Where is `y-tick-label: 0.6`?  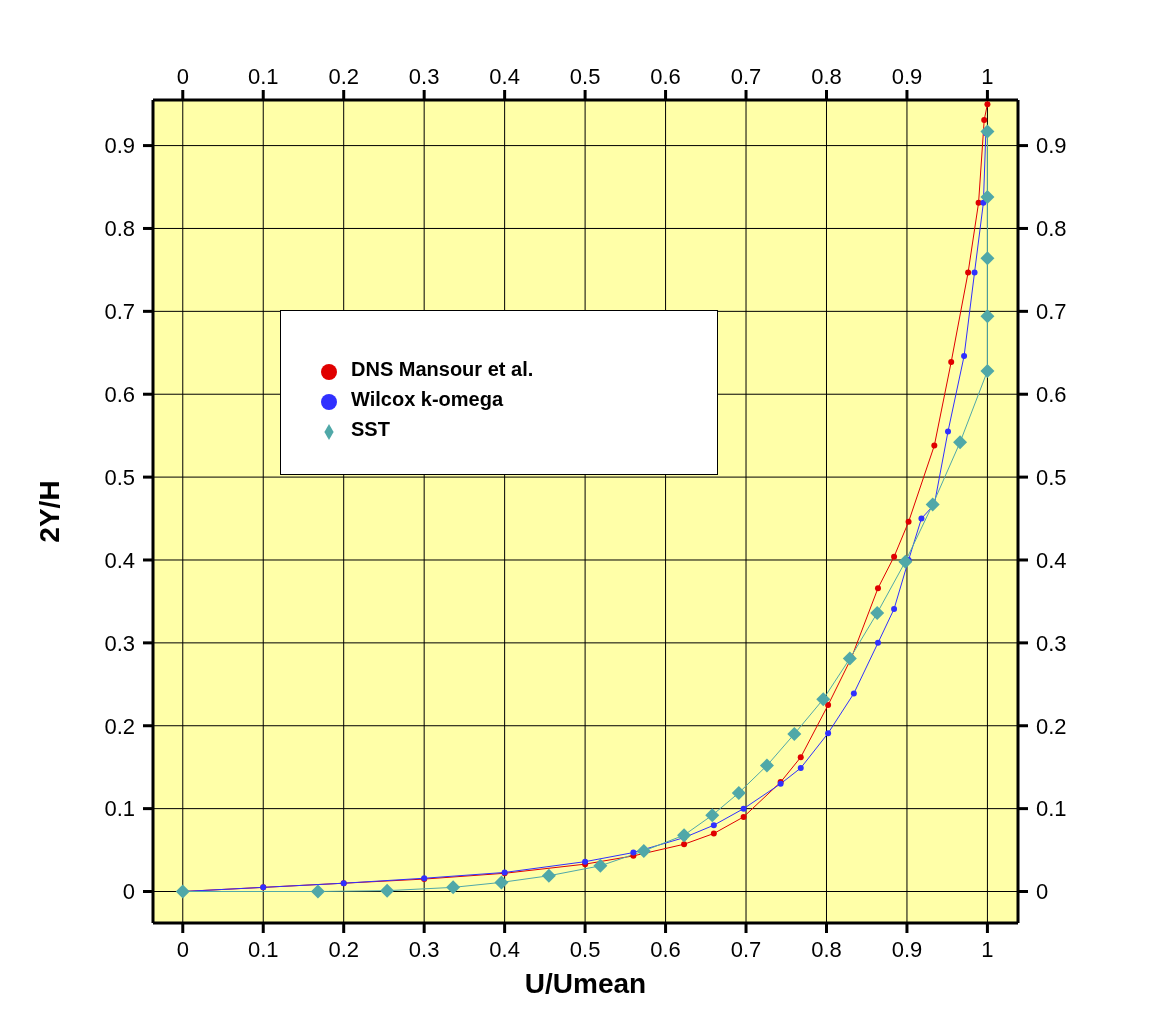
y-tick-label: 0.6 is located at coordinates (119, 395).